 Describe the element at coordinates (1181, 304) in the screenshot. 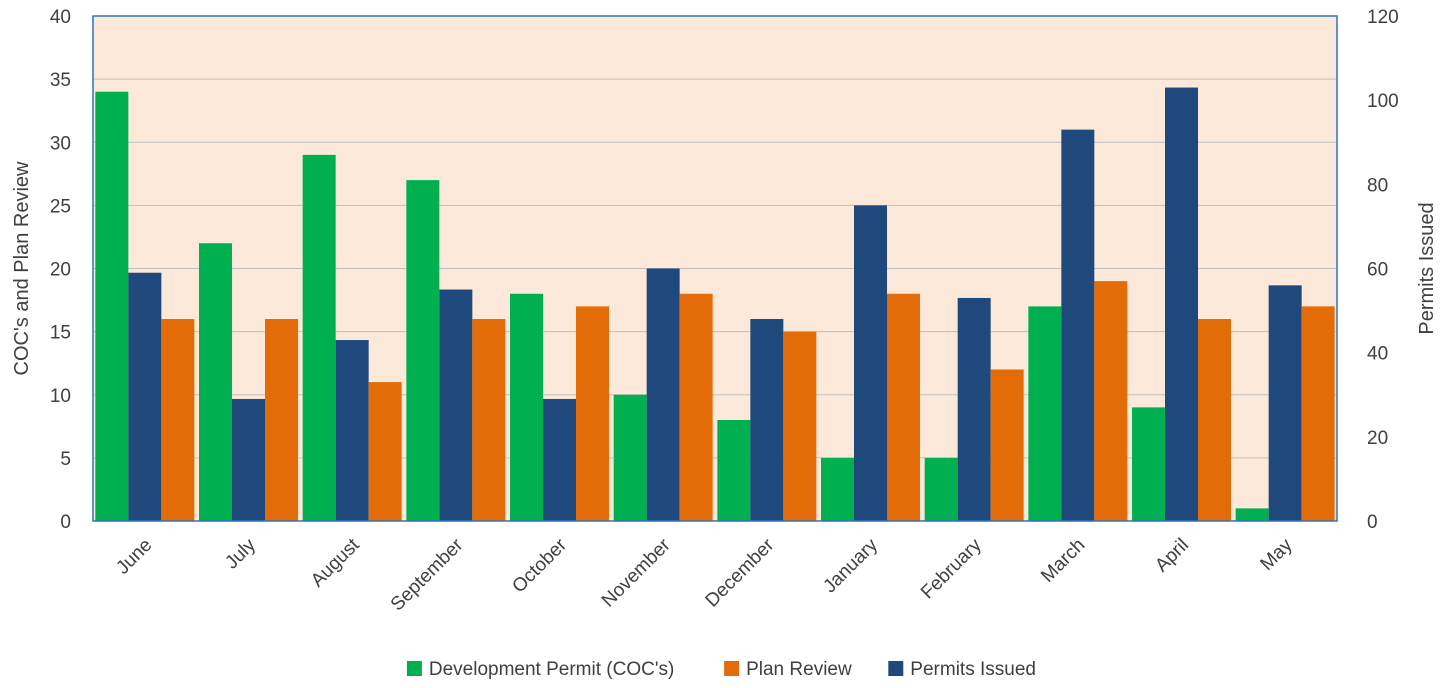

I see `bar-permits-issued-april` at that location.